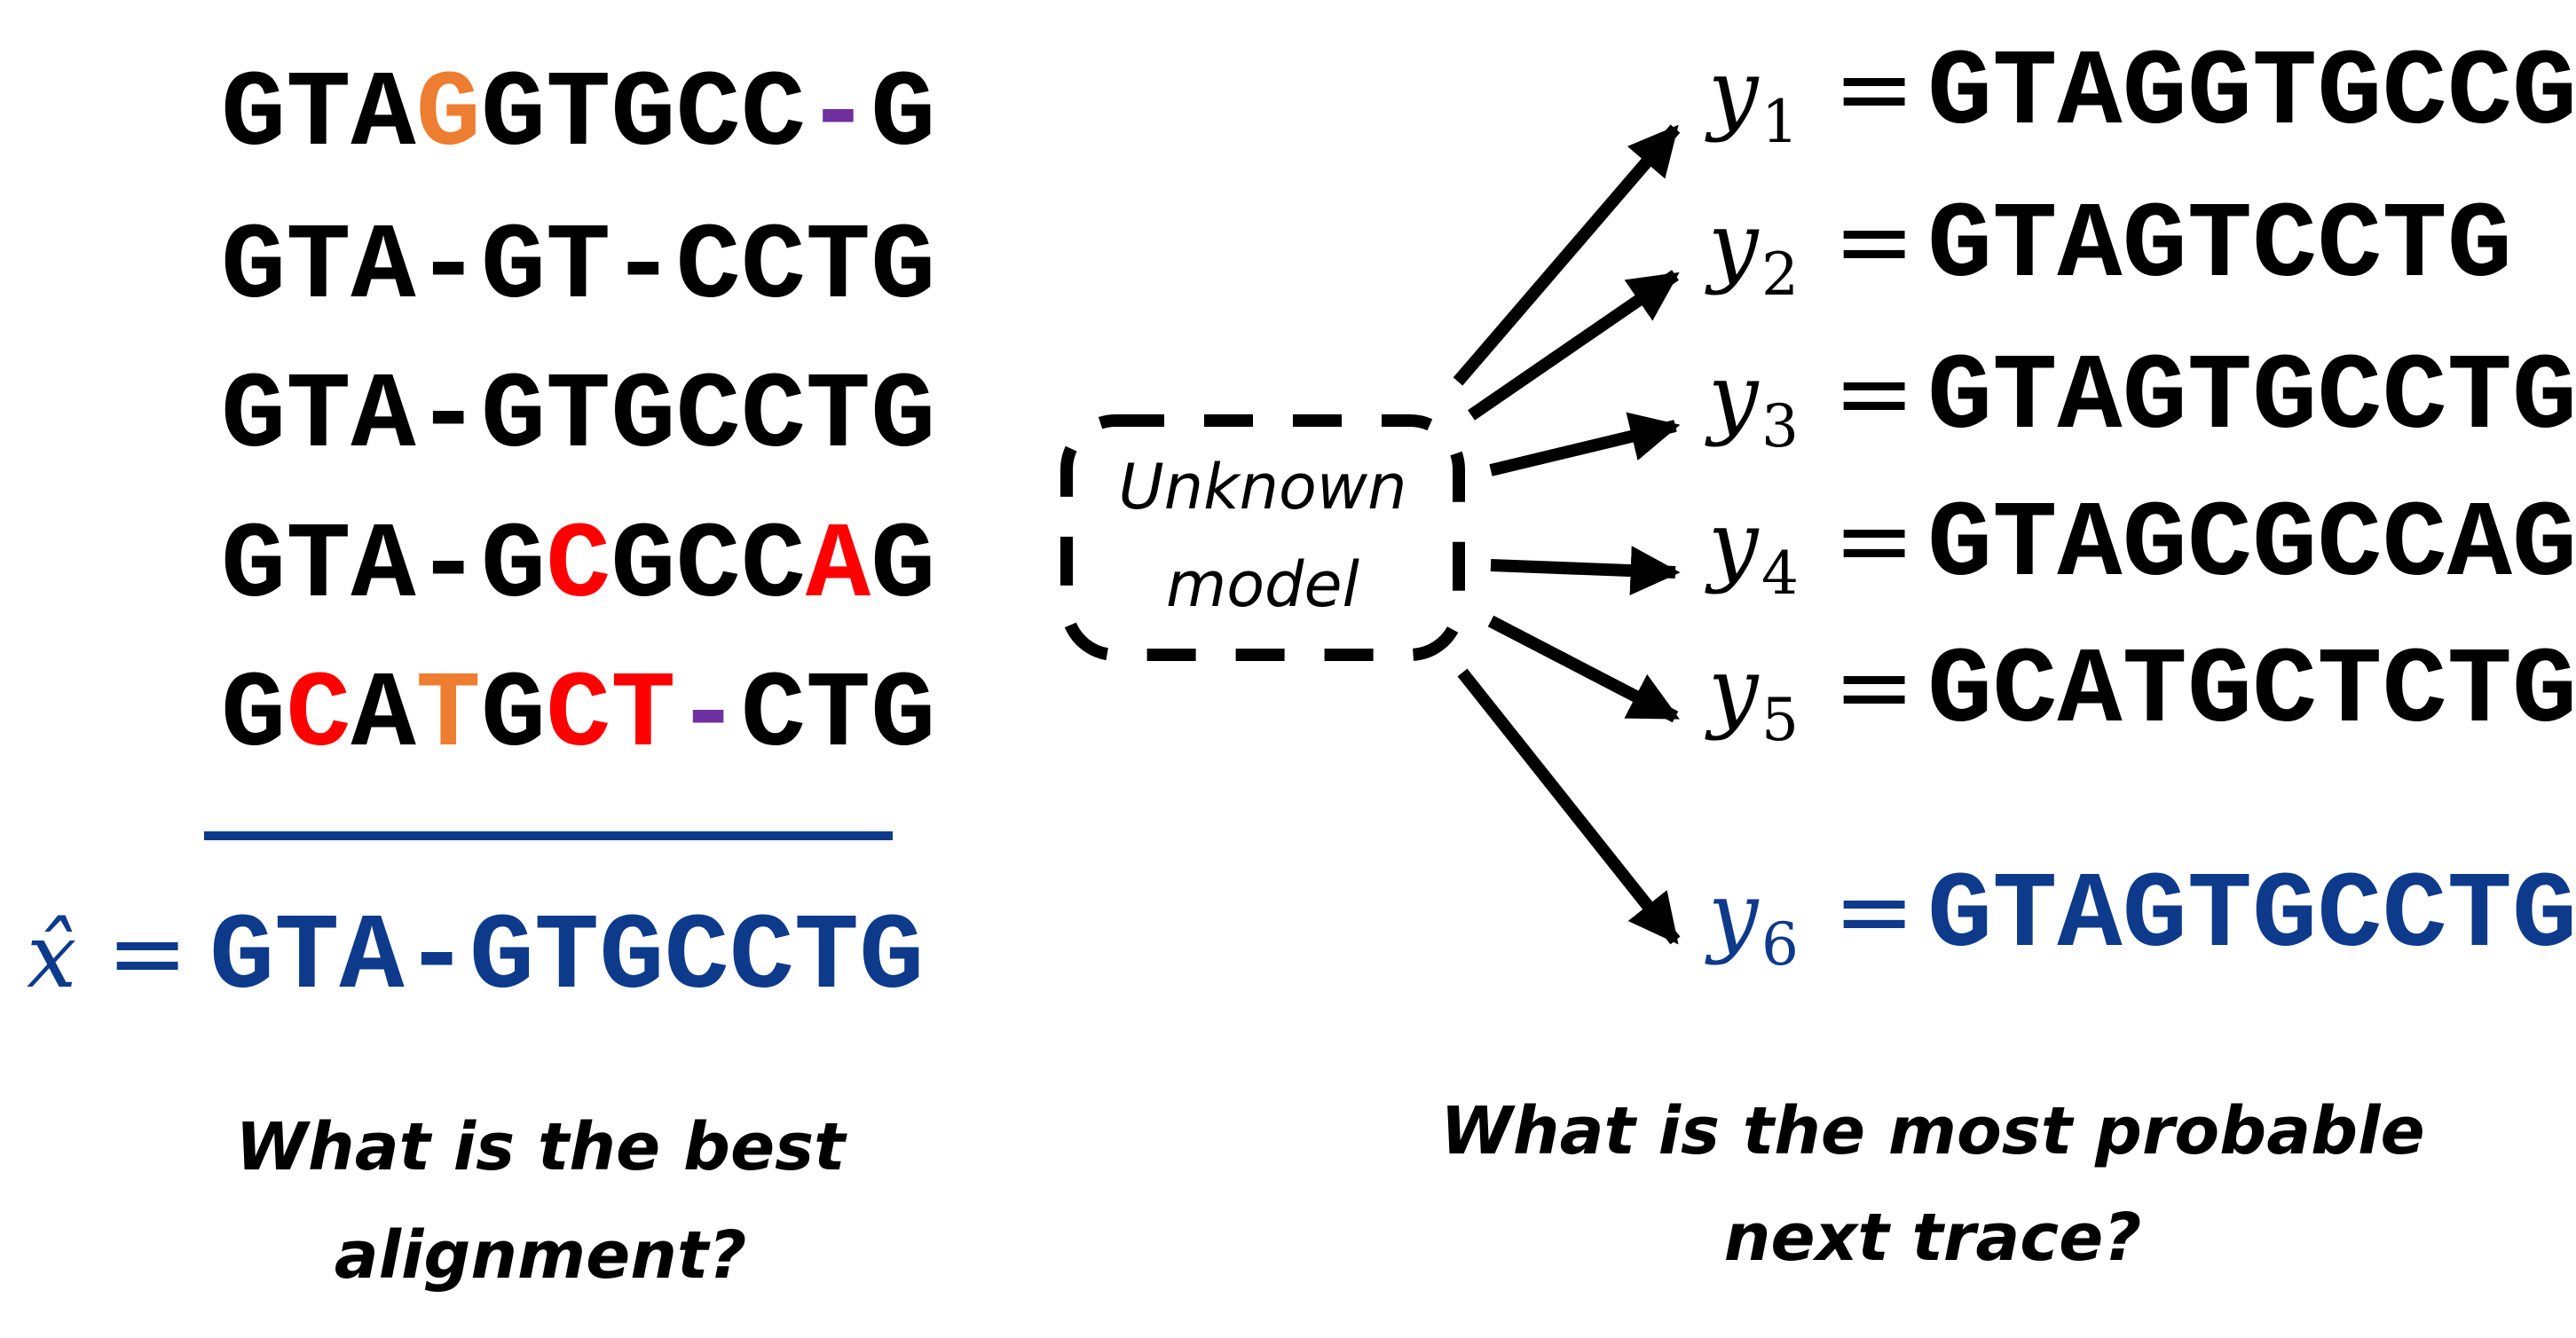  I want to click on alignment-row: GTA-GCGCCAG, so click(578, 566).